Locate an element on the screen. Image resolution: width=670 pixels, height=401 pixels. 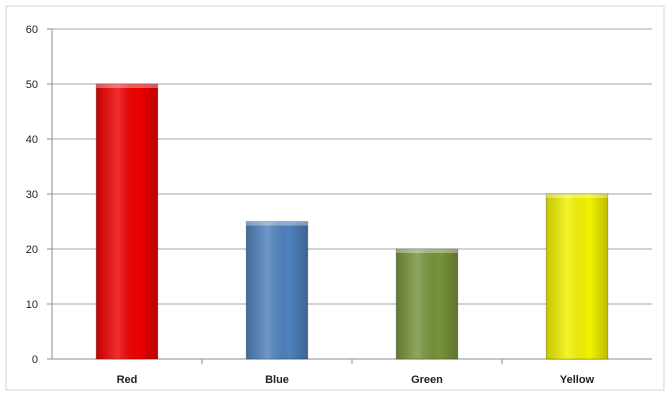
x-tick-label: Yellow is located at coordinates (577, 380).